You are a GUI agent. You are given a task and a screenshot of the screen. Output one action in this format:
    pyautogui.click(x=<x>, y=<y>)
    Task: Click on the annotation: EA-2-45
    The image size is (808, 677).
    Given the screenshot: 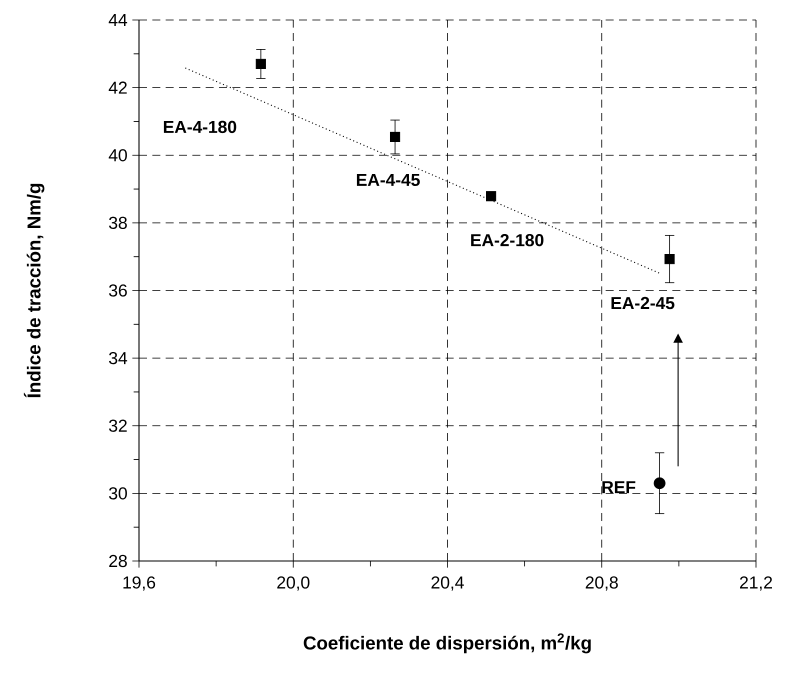 What is the action you would take?
    pyautogui.click(x=642, y=303)
    